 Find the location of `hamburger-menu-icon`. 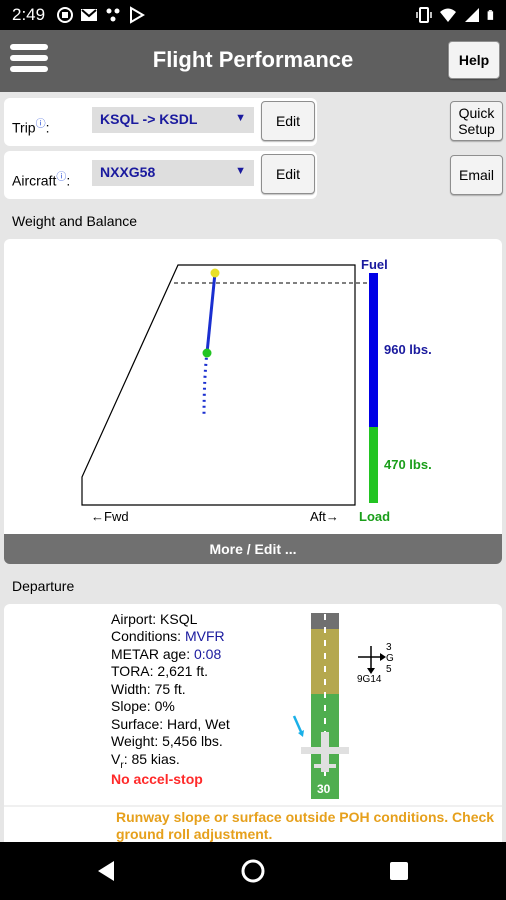

hamburger-menu-icon is located at coordinates (29, 60).